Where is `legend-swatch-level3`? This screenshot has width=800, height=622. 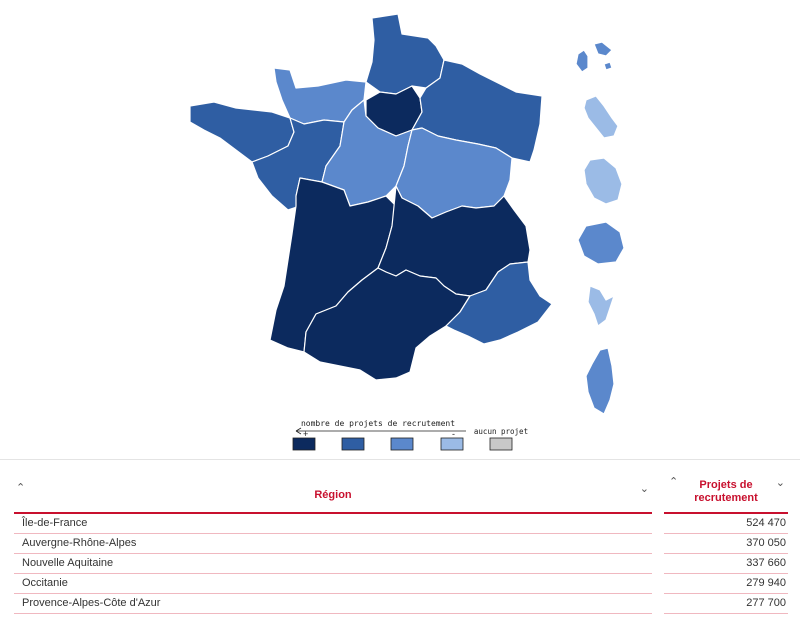
legend-swatch-level3 is located at coordinates (402, 444).